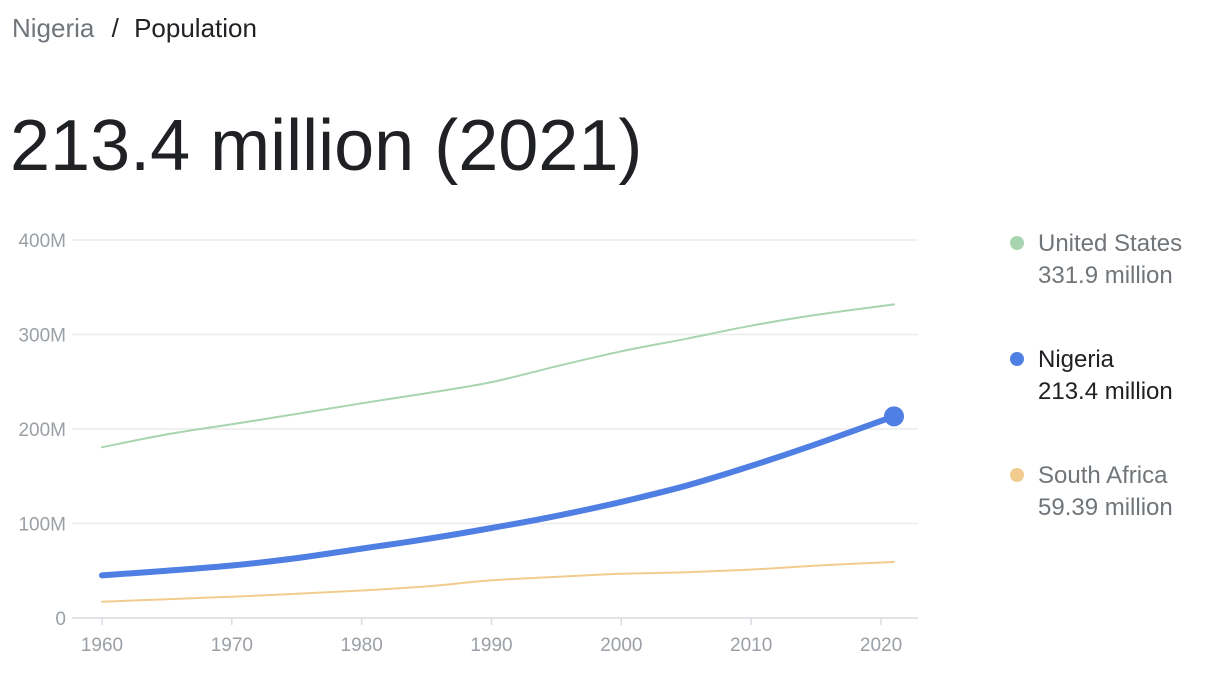  Describe the element at coordinates (42, 241) in the screenshot. I see `y-tick-label: 400M` at that location.